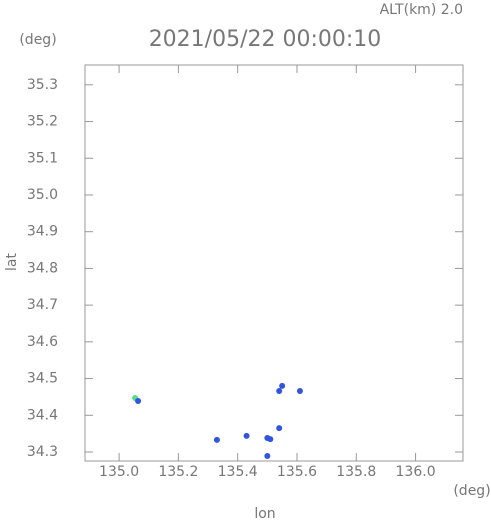  What do you see at coordinates (42, 379) in the screenshot?
I see `y-tick-label: 34.5` at bounding box center [42, 379].